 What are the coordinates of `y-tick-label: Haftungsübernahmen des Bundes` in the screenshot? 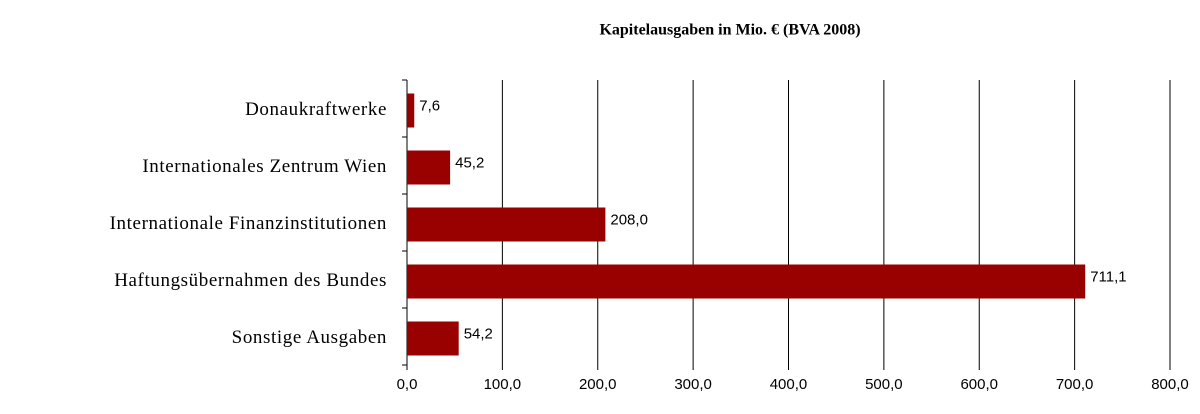 It's located at (250, 280).